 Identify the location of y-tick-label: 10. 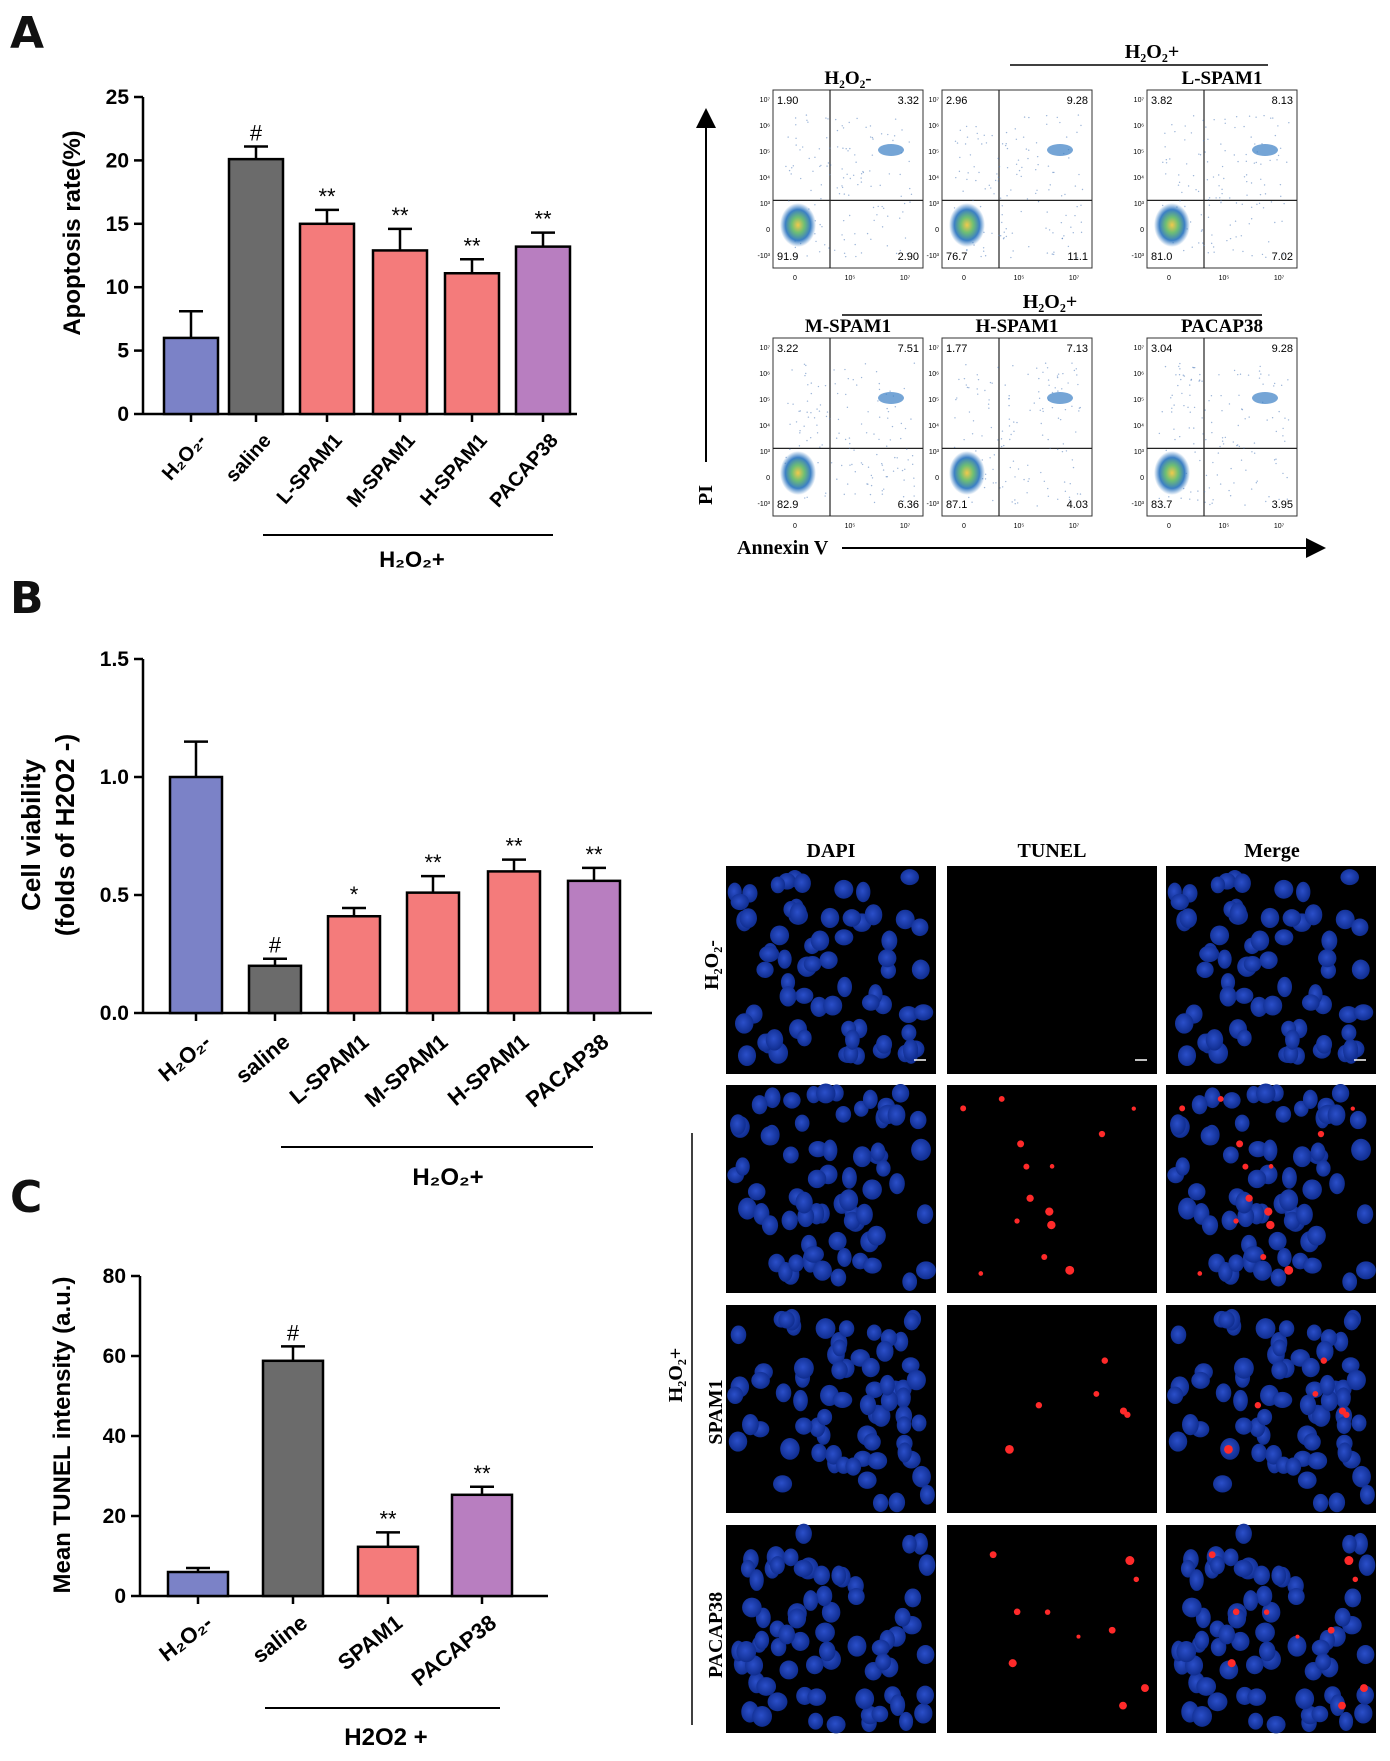
(117, 287).